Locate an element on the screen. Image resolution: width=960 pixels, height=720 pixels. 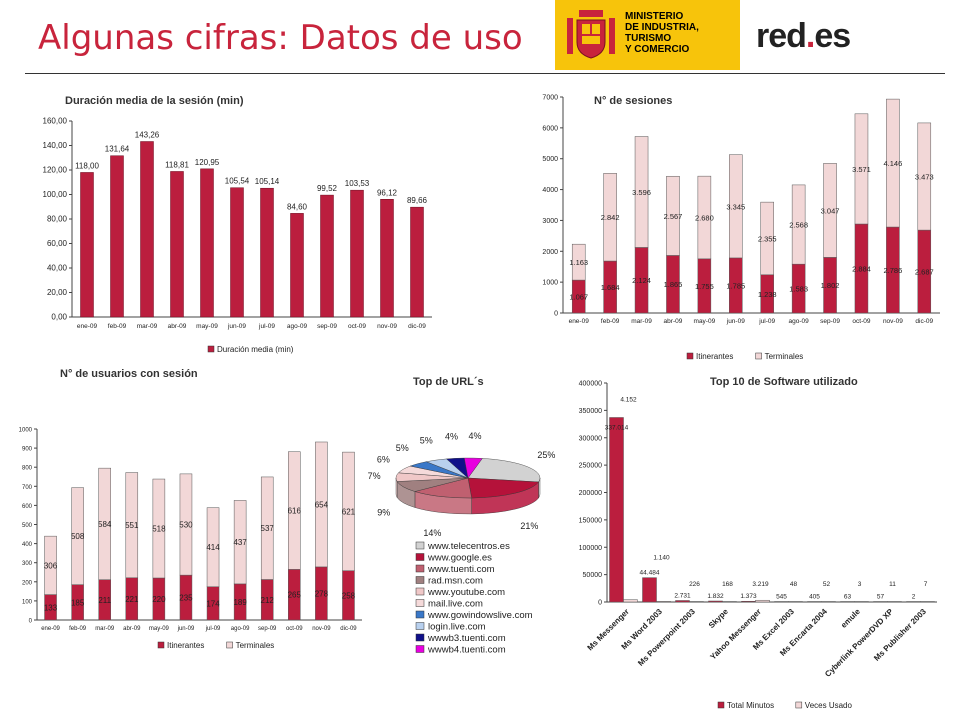
redes-logo-suffix: es is located at coordinates (832, 36).